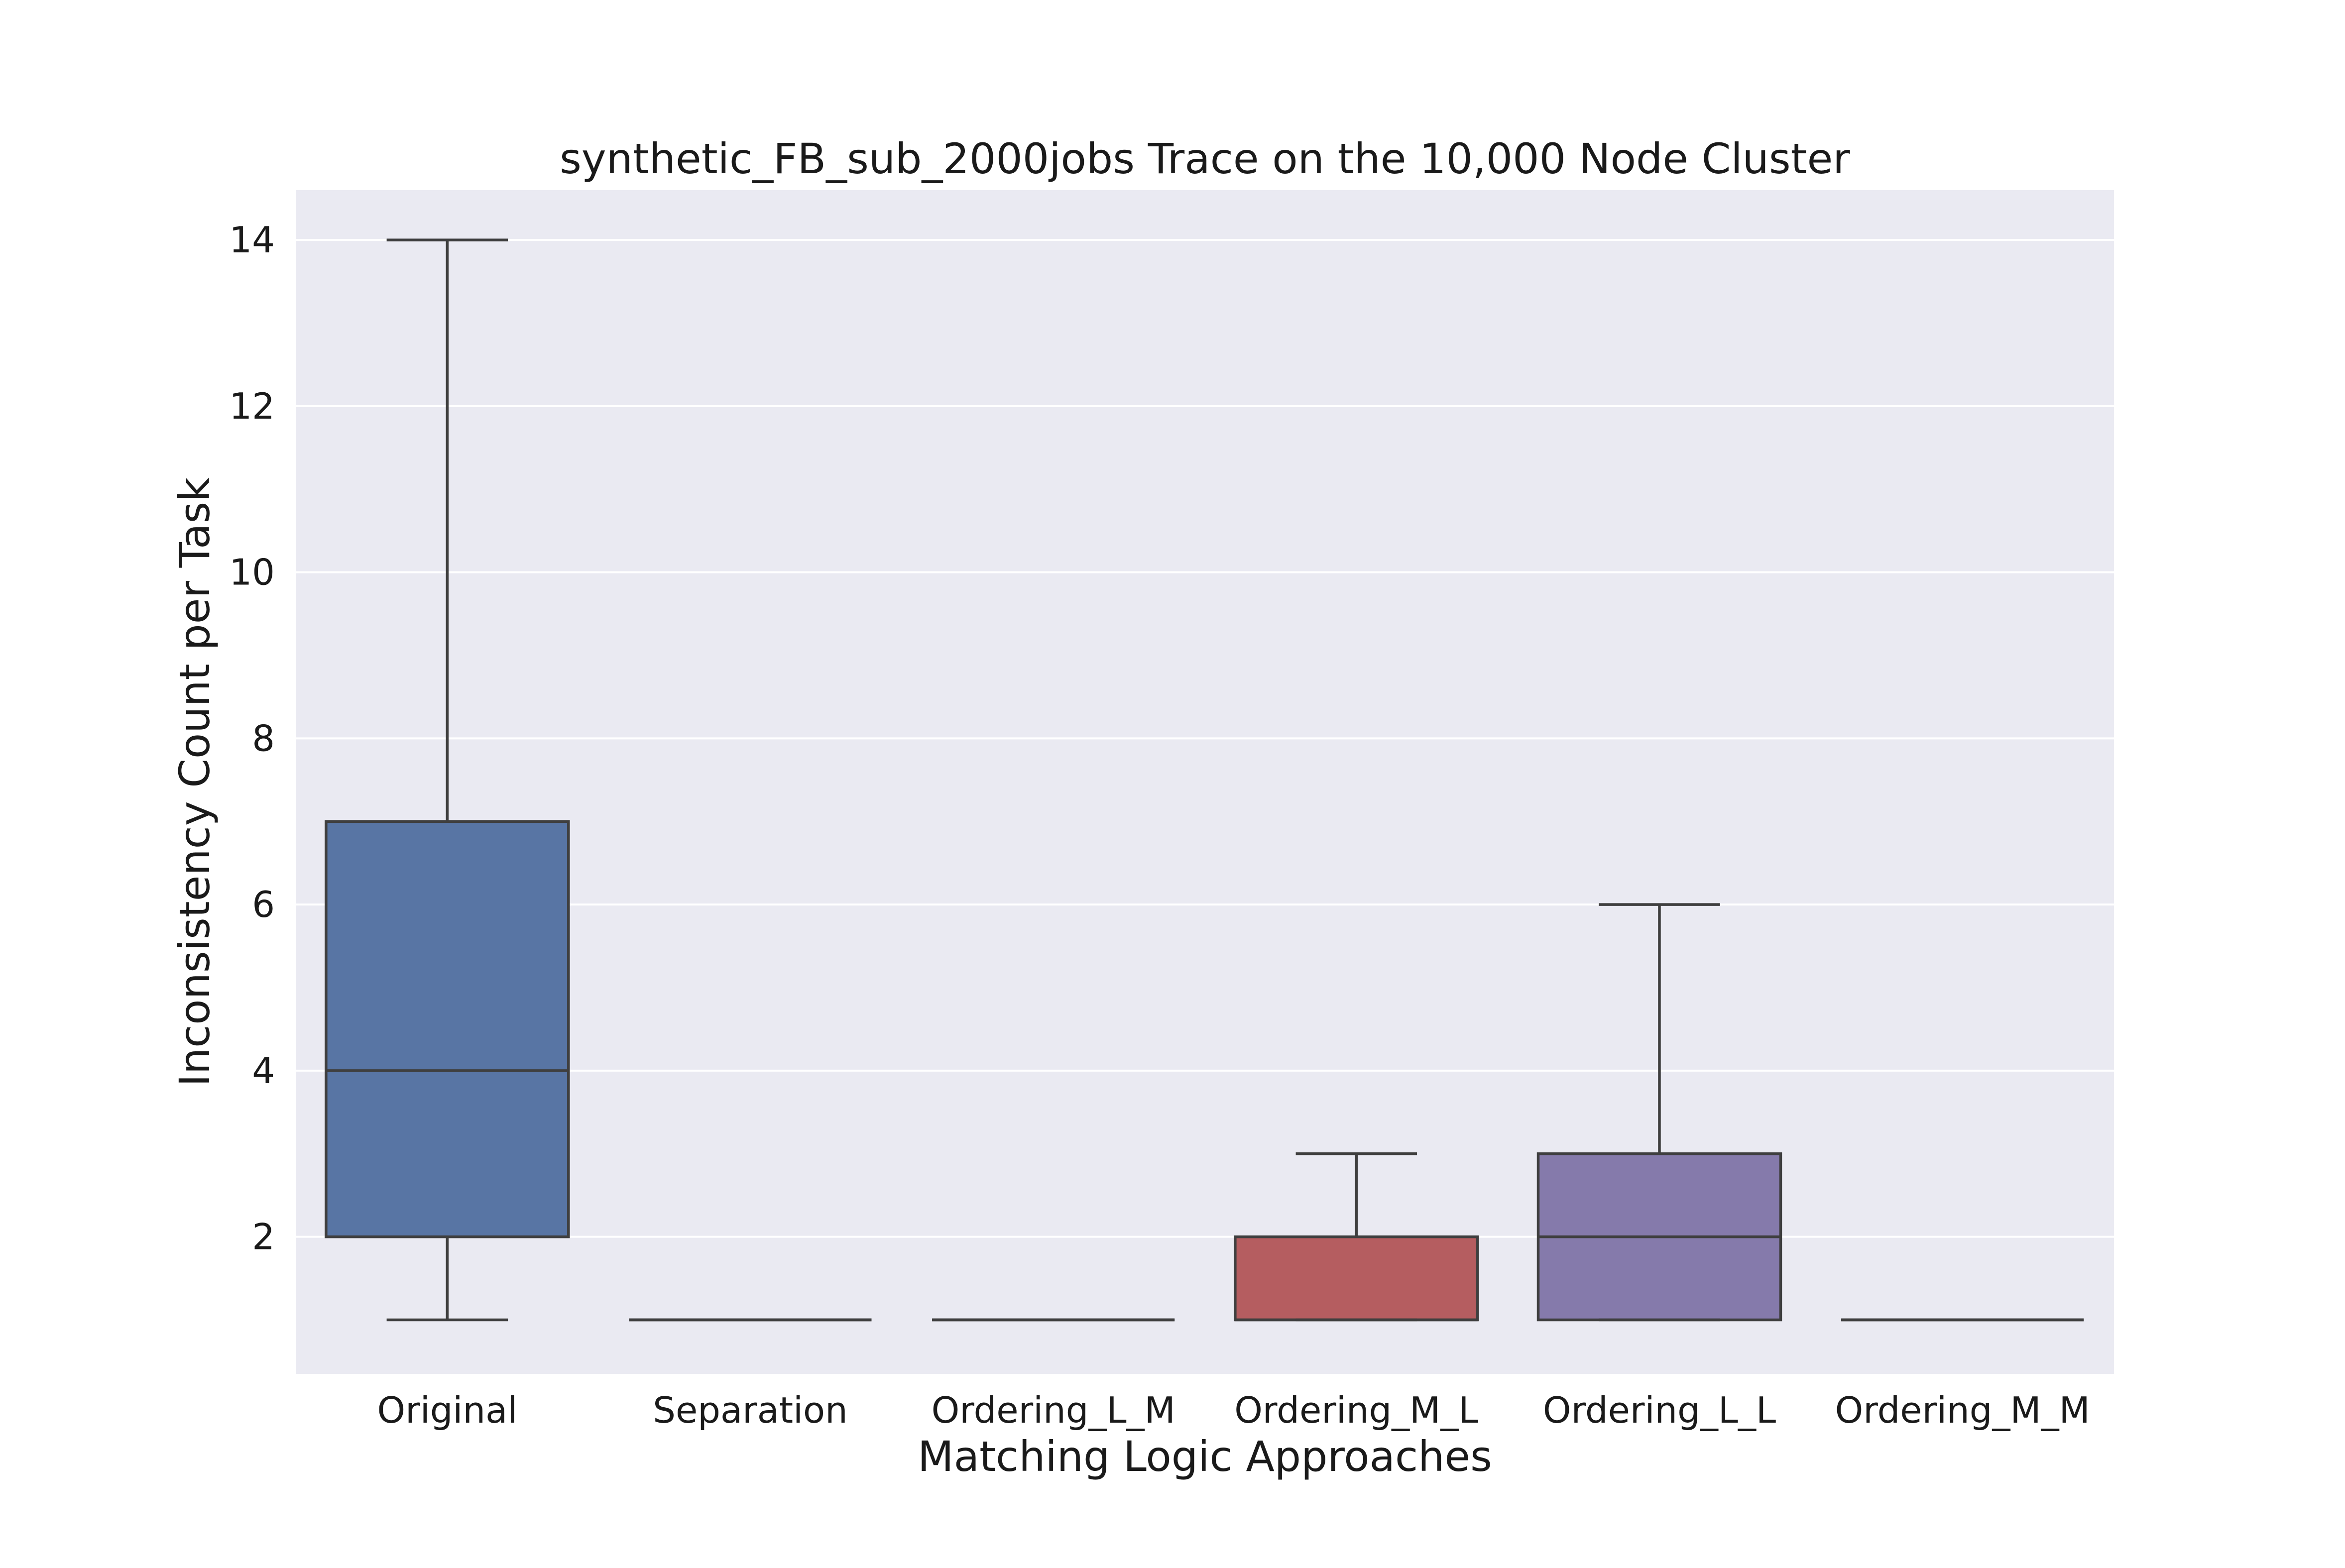 This screenshot has width=2345, height=1568. I want to click on y-tick-label: 14, so click(252, 240).